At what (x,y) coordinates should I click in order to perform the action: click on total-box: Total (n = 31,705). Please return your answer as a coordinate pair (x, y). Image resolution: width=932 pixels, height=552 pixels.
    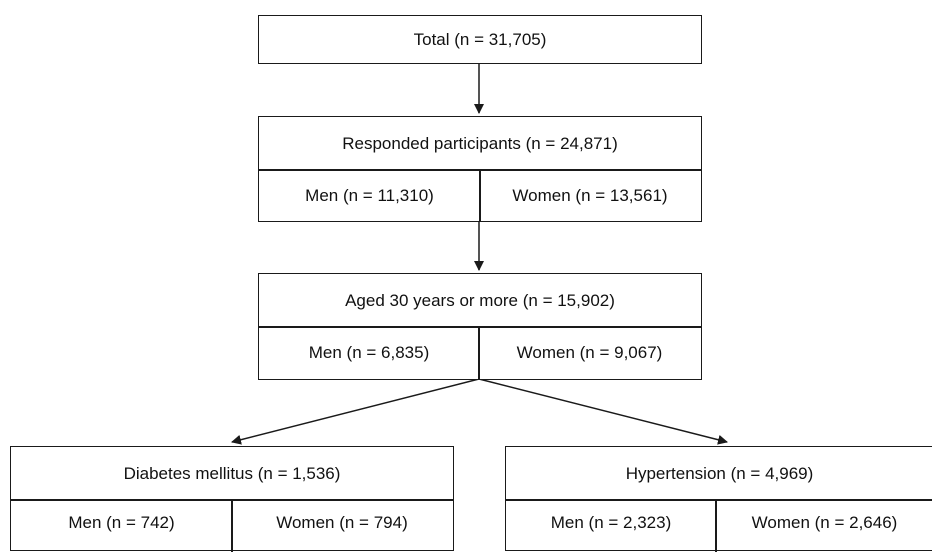
    Looking at the image, I should click on (480, 39).